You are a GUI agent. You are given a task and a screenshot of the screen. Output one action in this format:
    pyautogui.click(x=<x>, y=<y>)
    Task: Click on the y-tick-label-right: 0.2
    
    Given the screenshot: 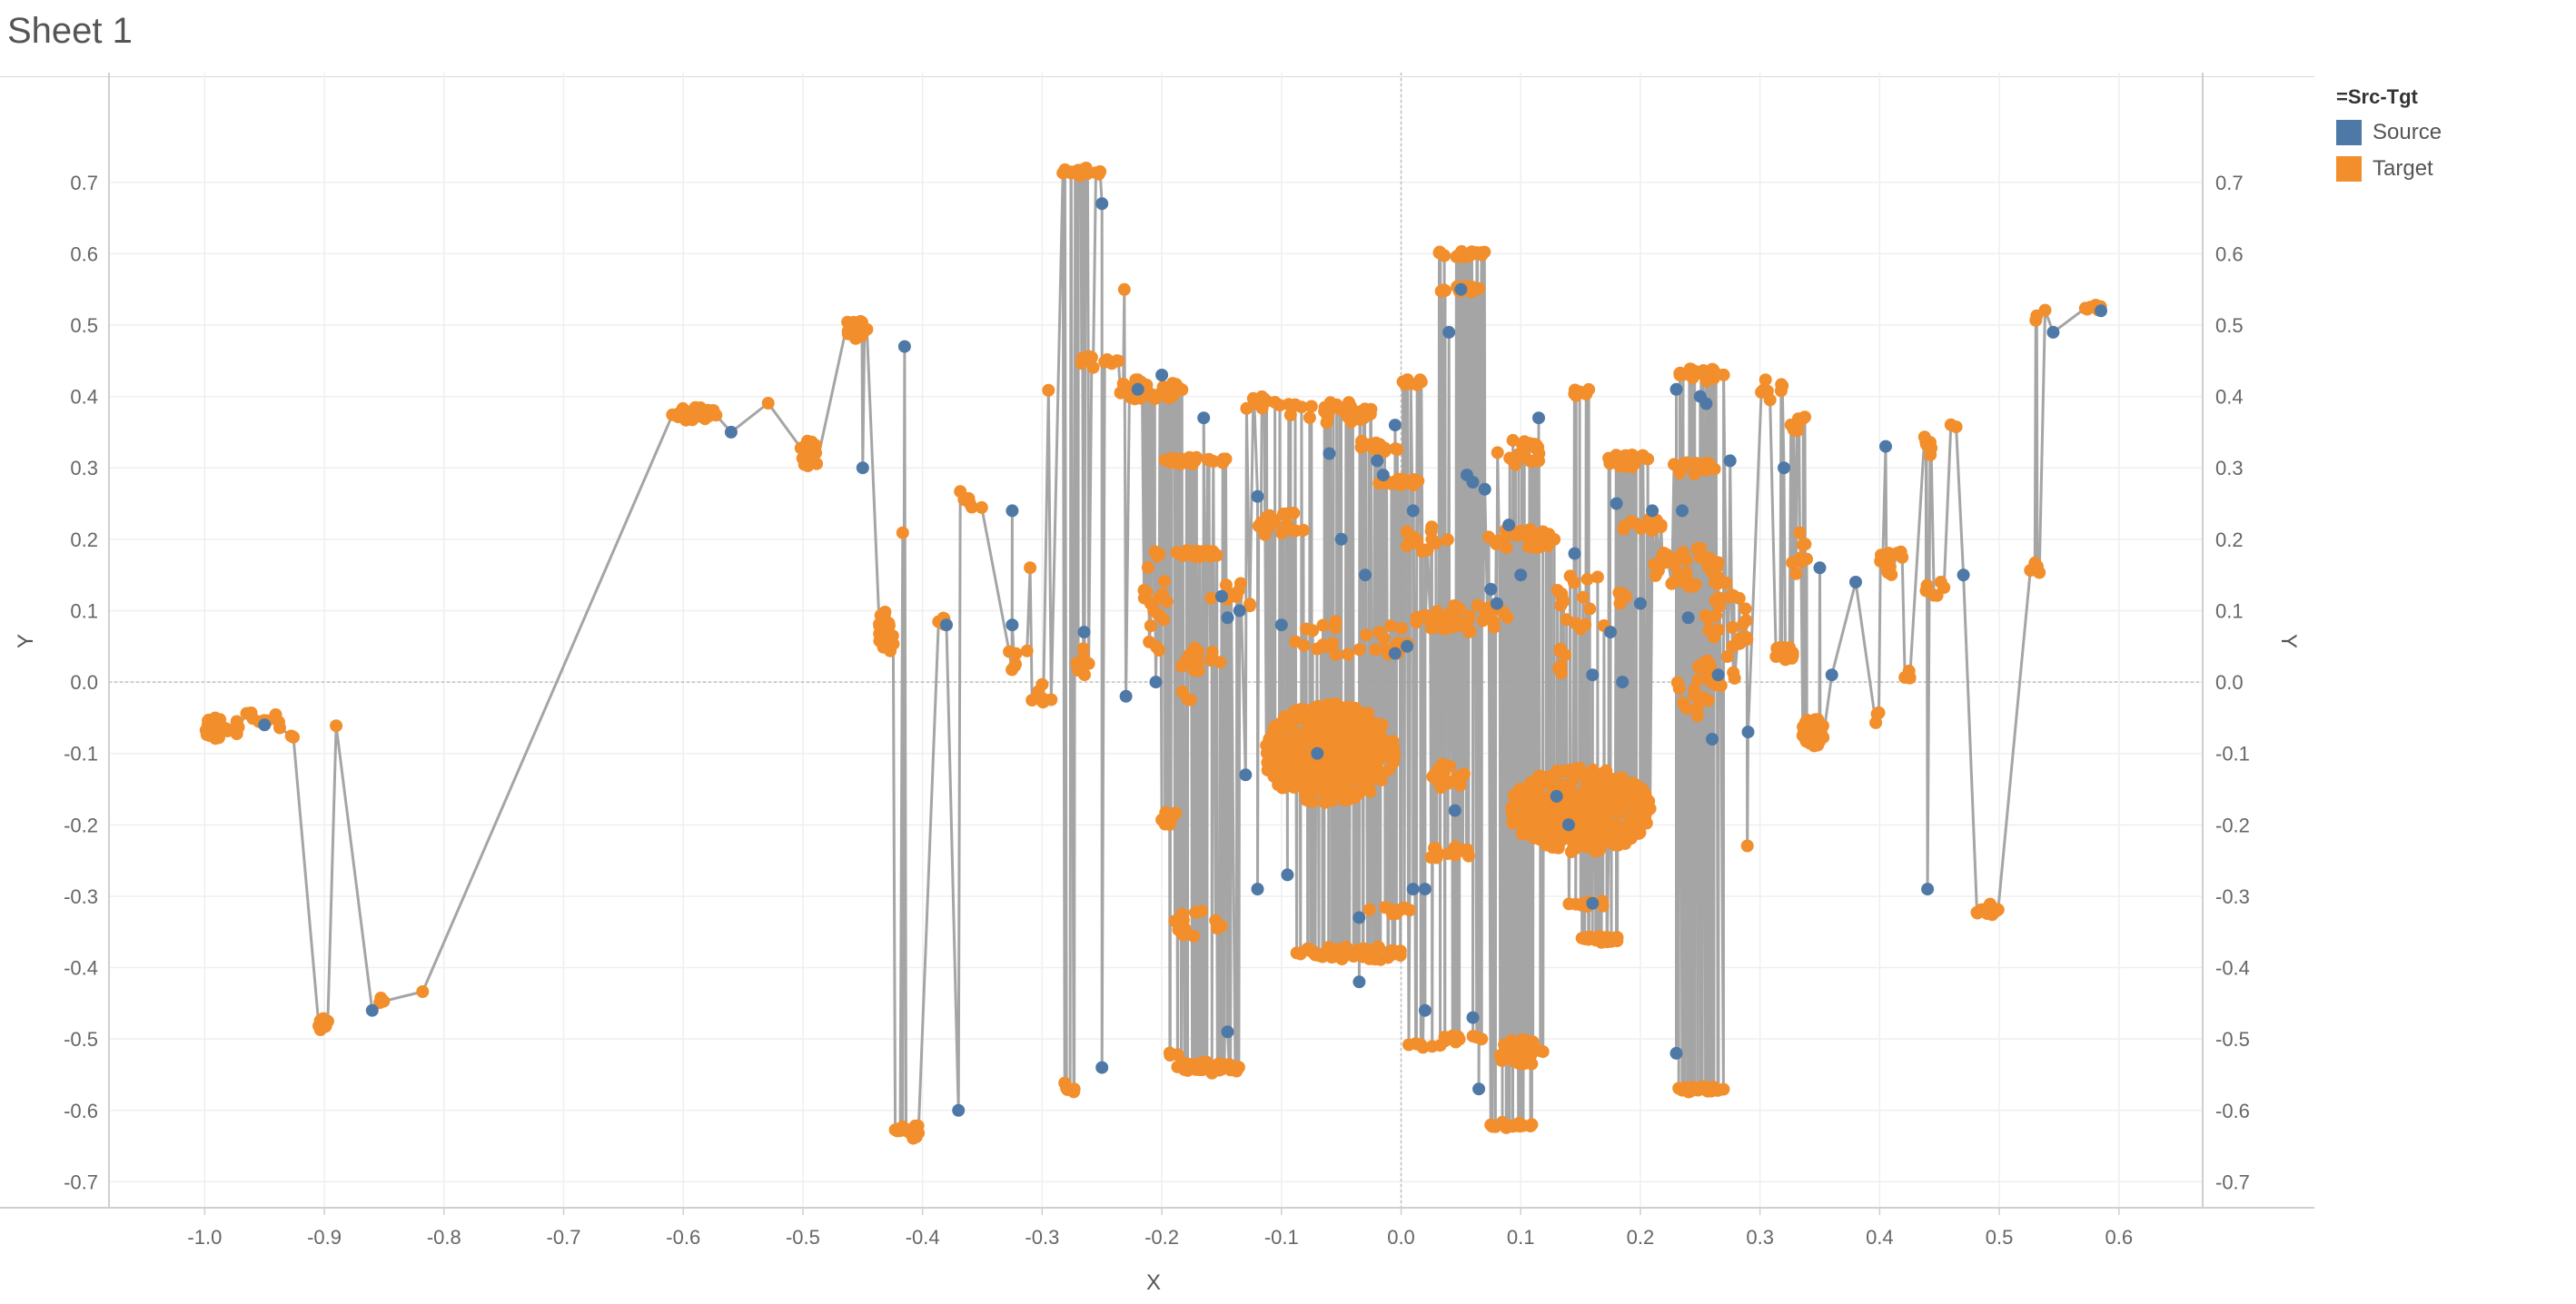 What is the action you would take?
    pyautogui.click(x=2229, y=540)
    